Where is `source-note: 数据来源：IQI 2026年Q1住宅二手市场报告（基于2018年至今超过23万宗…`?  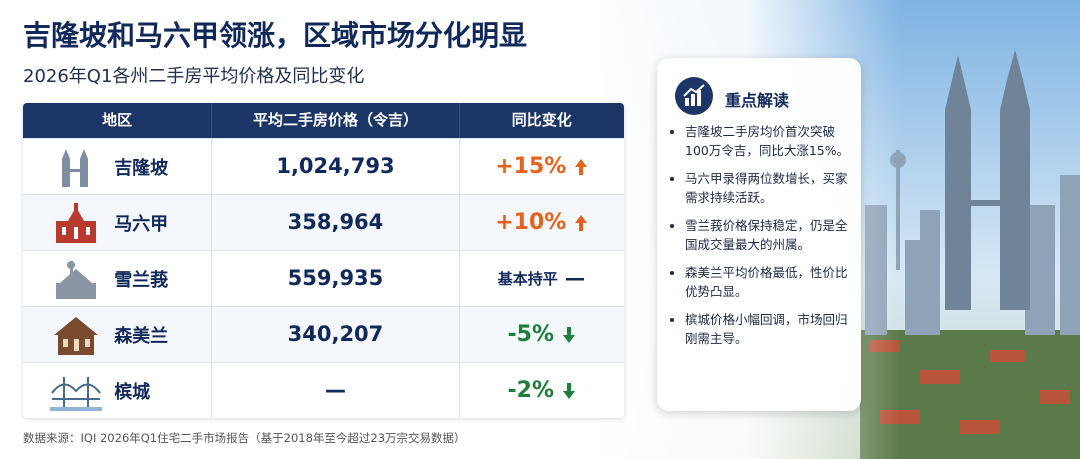 source-note: 数据来源：IQI 2026年Q1住宅二手市场报告（基于2018年至今超过23万宗… is located at coordinates (244, 438).